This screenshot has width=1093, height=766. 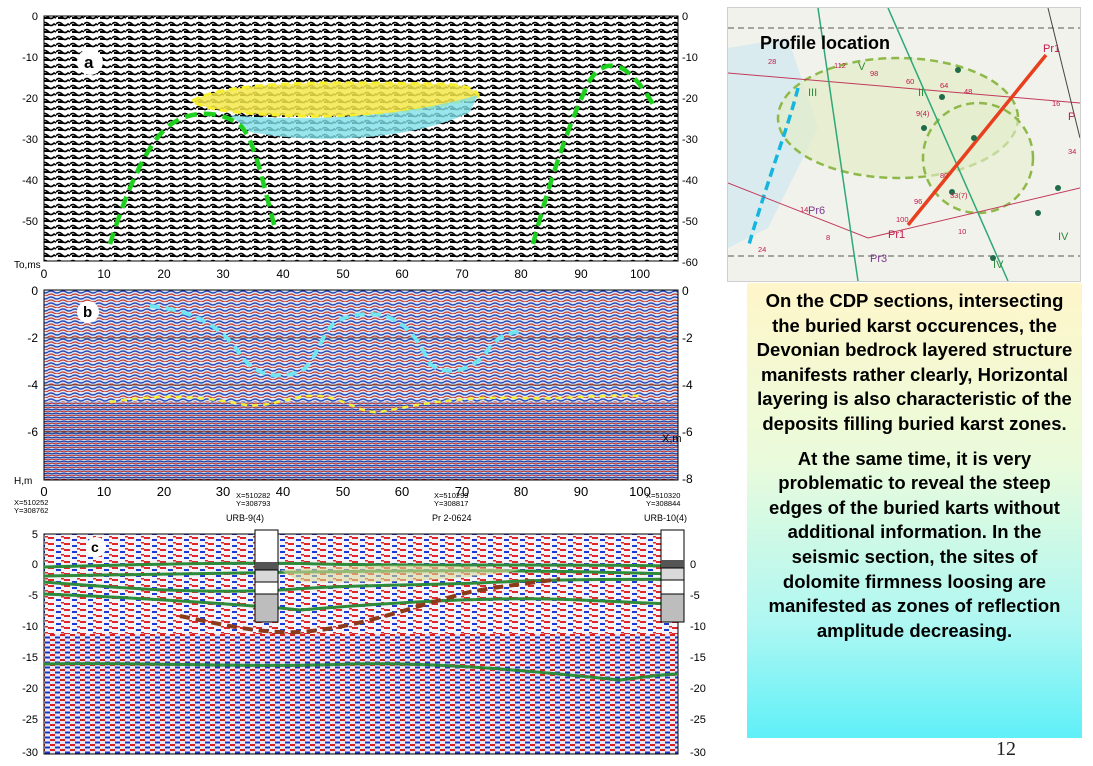 I want to click on panel-c-yticks-right: 0 -5 -10 -15 -20 -25 -30, so click(x=698, y=659).